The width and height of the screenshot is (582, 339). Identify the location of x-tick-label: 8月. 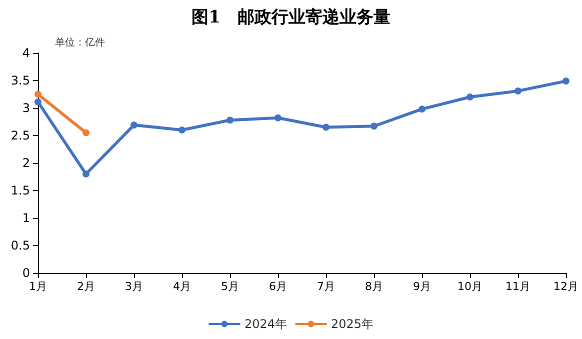
(374, 286).